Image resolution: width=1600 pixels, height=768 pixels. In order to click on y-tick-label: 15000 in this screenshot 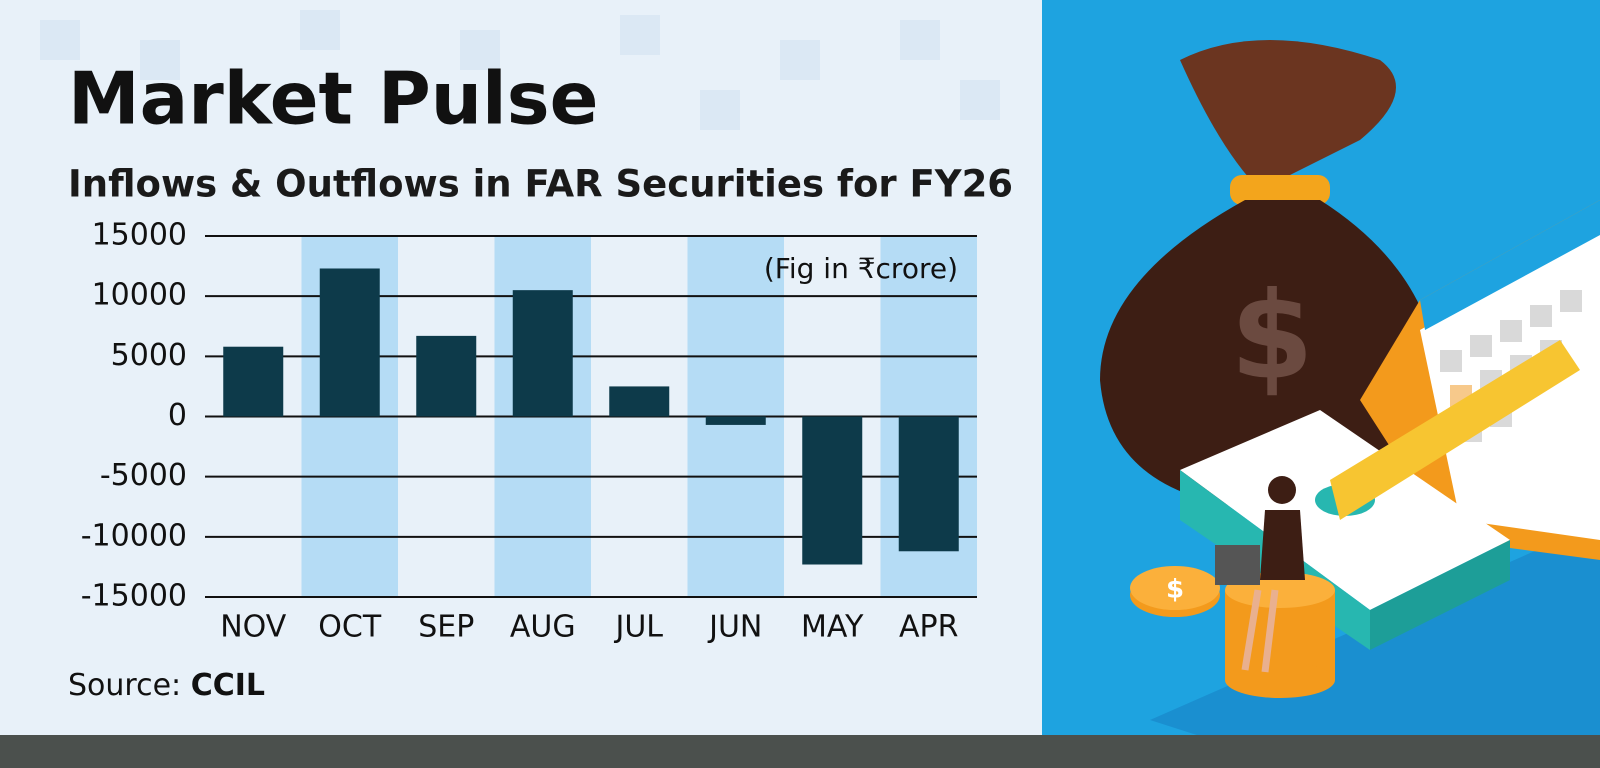, I will do `click(139, 235)`.